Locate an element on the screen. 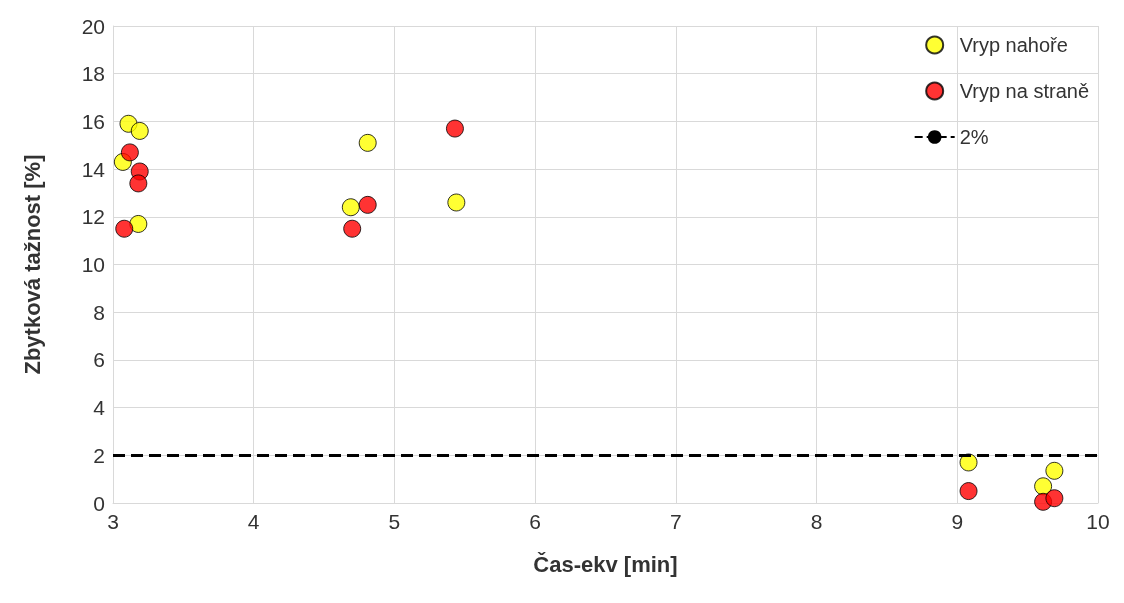 The width and height of the screenshot is (1124, 603). y-tick-label: 14 is located at coordinates (93, 169).